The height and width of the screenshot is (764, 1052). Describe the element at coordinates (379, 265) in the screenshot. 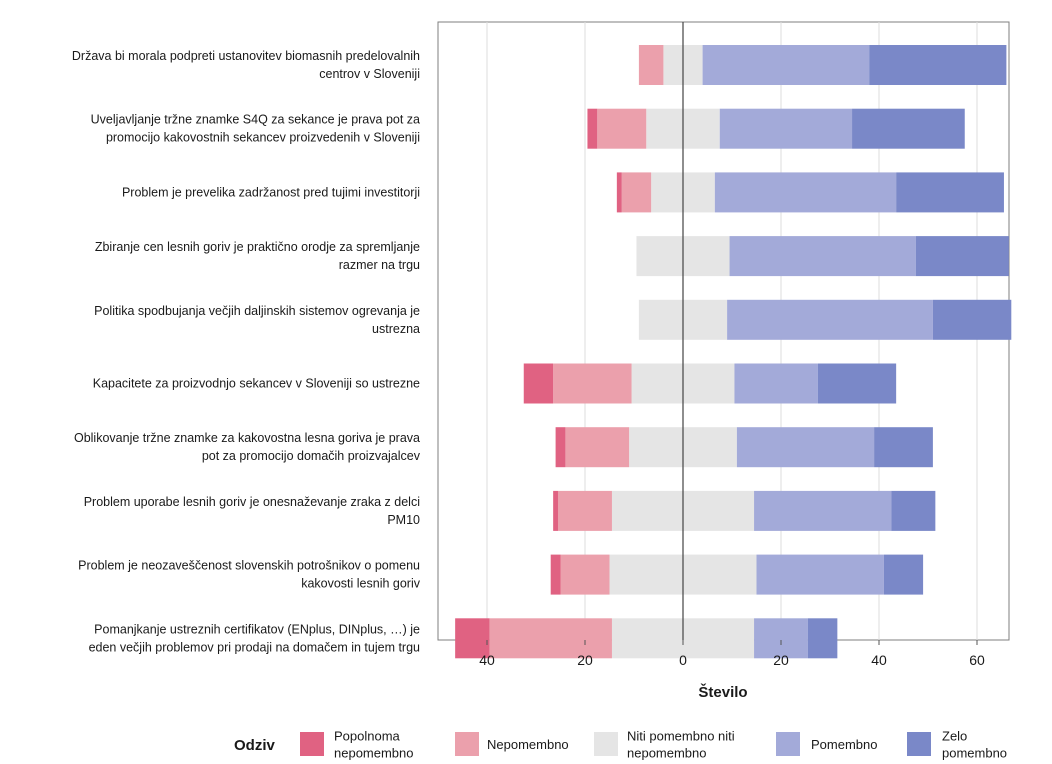

I see `category-label-line: razmer na trgu` at that location.